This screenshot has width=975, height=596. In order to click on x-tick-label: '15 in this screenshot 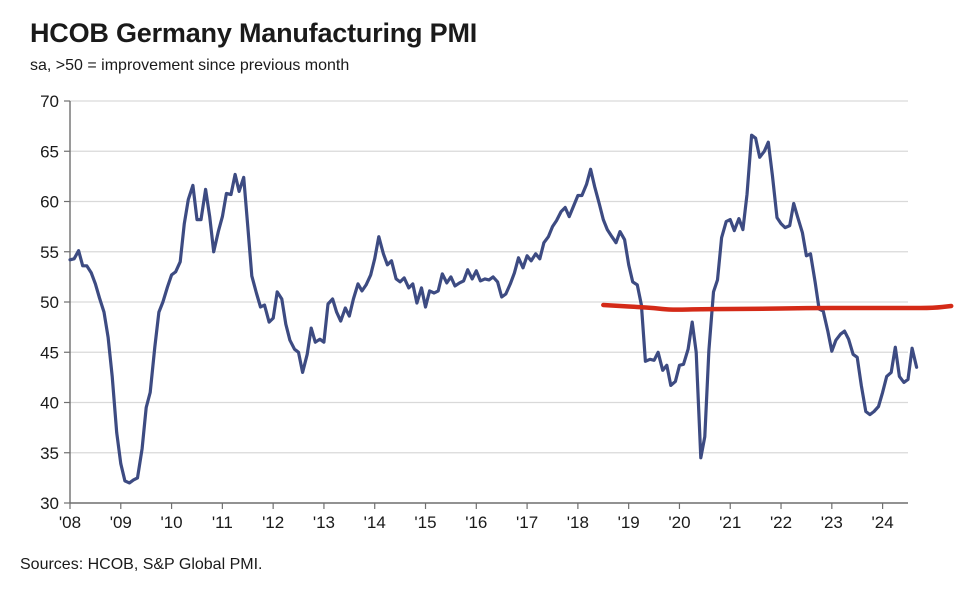, I will do `click(425, 522)`.